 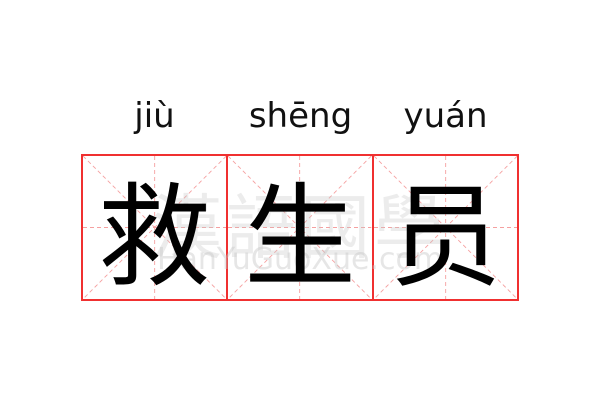 I want to click on character: 员, so click(x=445, y=237).